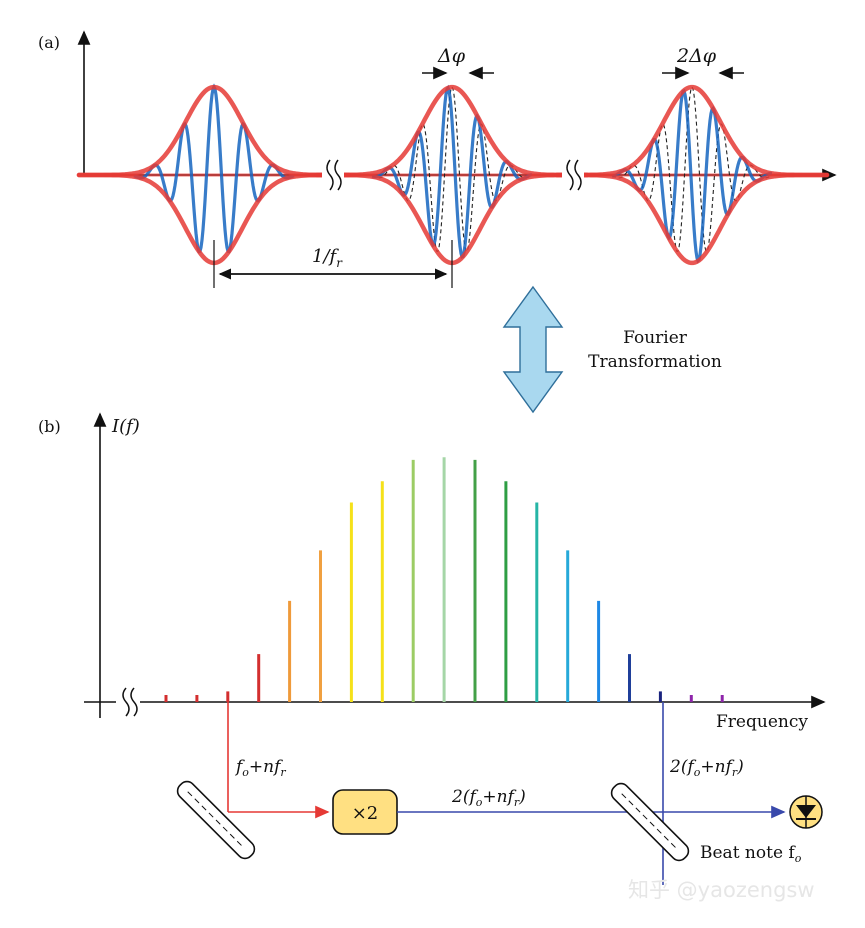 The height and width of the screenshot is (928, 865). Describe the element at coordinates (327, 258) in the screenshot. I see `period-label: 1/fr` at that location.